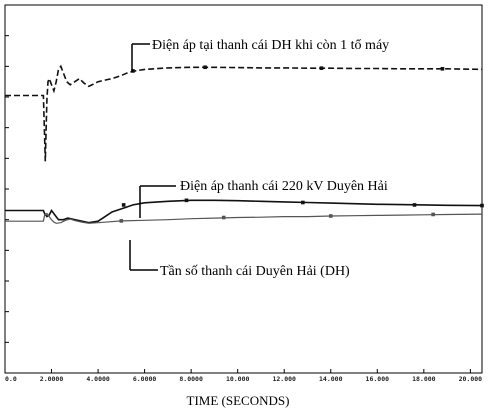  What do you see at coordinates (52, 379) in the screenshot?
I see `x-tick-label: 2.0000` at bounding box center [52, 379].